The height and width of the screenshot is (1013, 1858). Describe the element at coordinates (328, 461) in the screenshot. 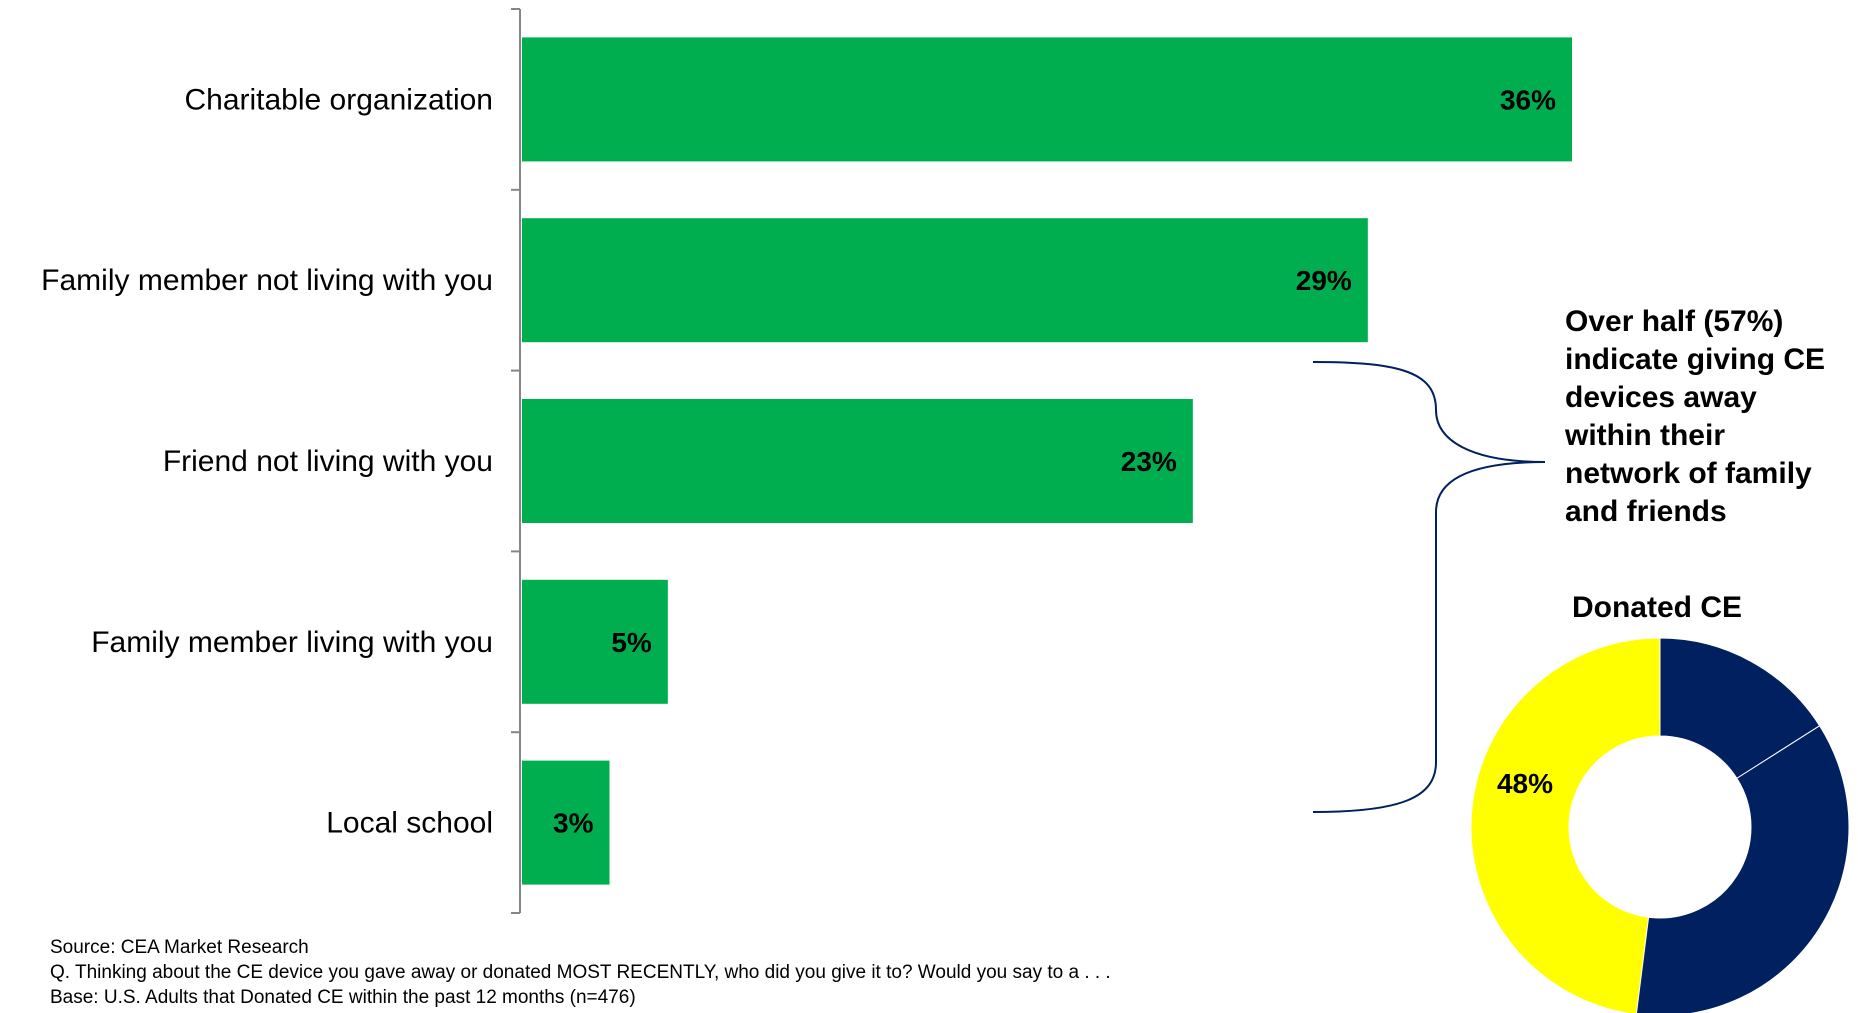

I see `category-label: Friend not living with you` at that location.